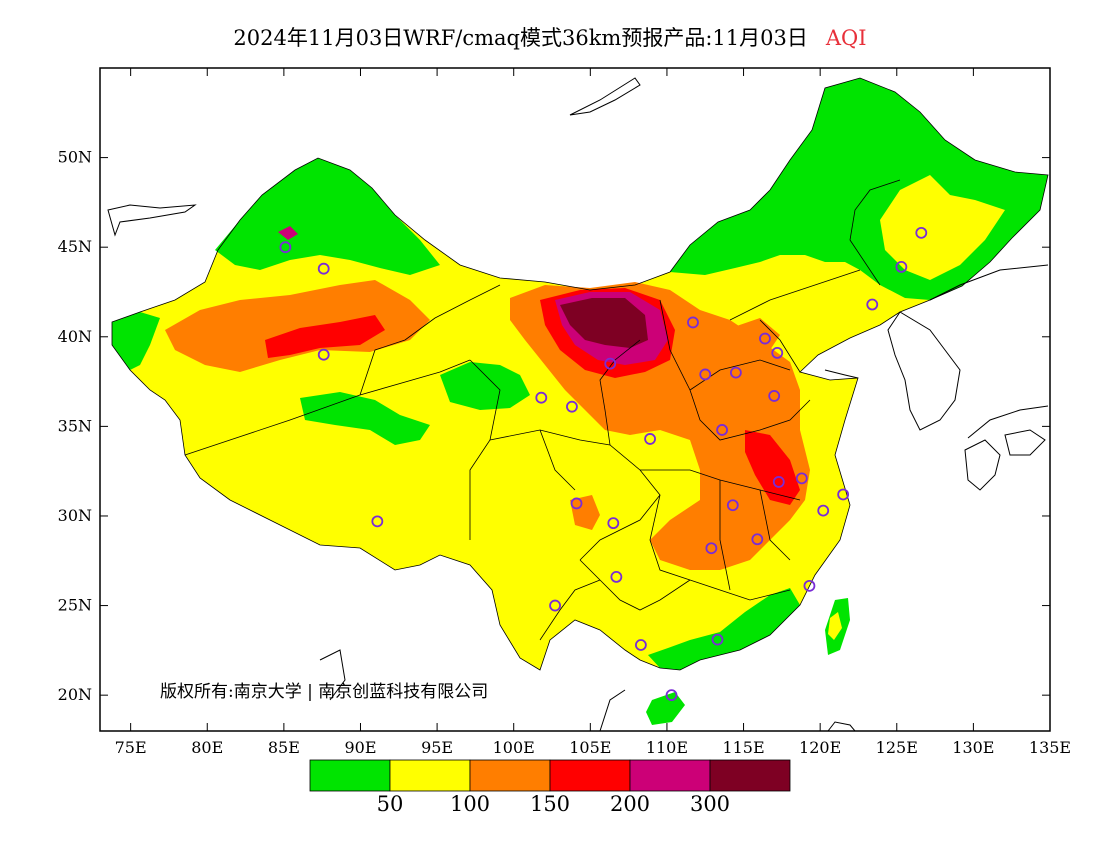  I want to click on x-tick-label: 75E, so click(131, 747).